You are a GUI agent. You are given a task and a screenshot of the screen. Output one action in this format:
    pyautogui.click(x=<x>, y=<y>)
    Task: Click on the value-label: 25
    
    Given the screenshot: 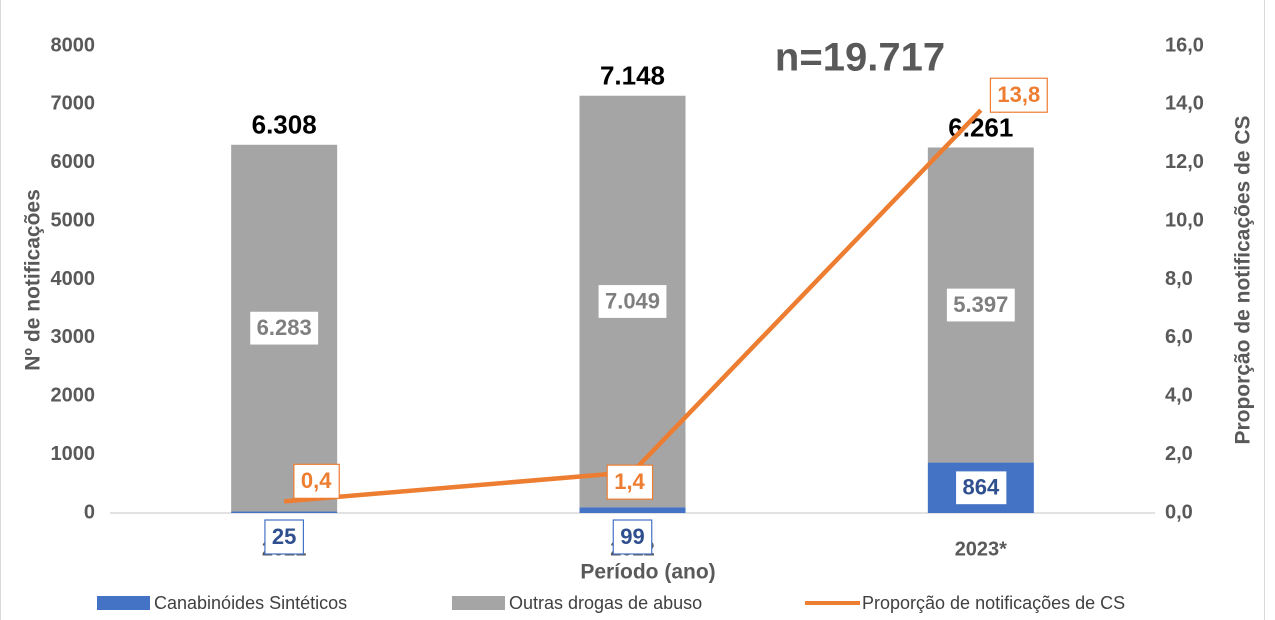 What is the action you would take?
    pyautogui.click(x=284, y=537)
    